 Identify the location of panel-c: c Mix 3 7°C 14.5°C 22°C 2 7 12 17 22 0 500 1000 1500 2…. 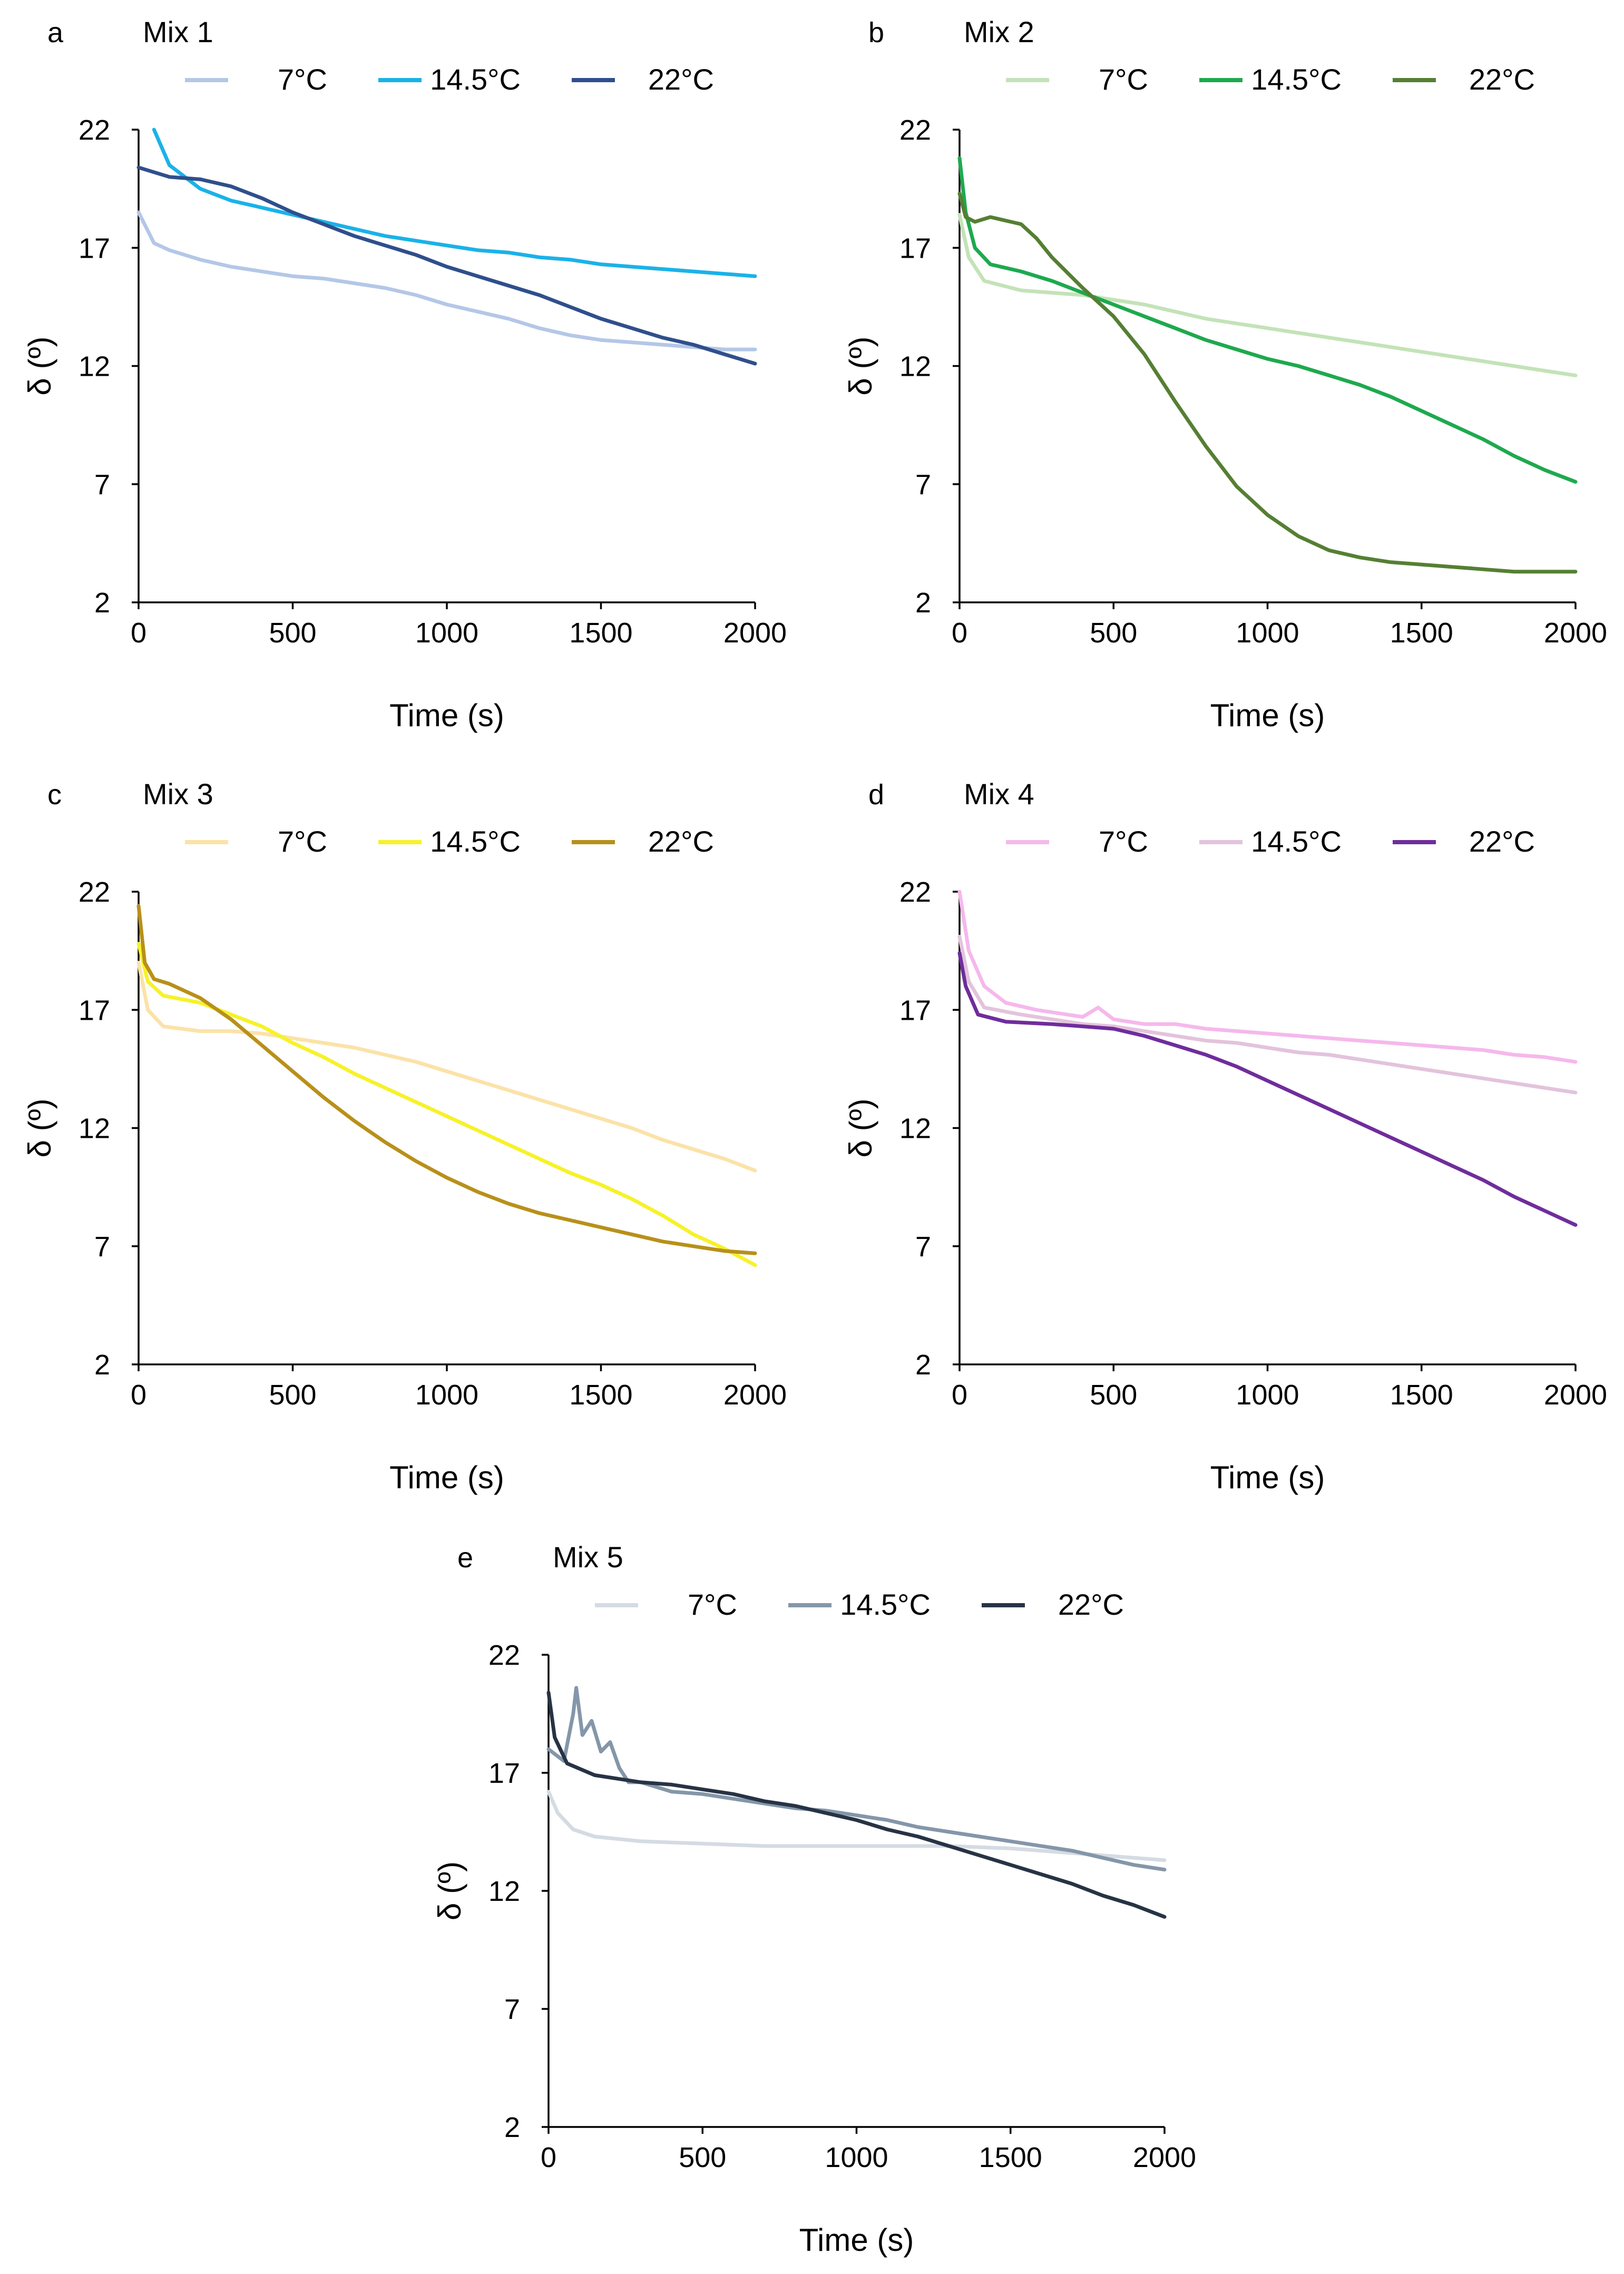
(404, 1136).